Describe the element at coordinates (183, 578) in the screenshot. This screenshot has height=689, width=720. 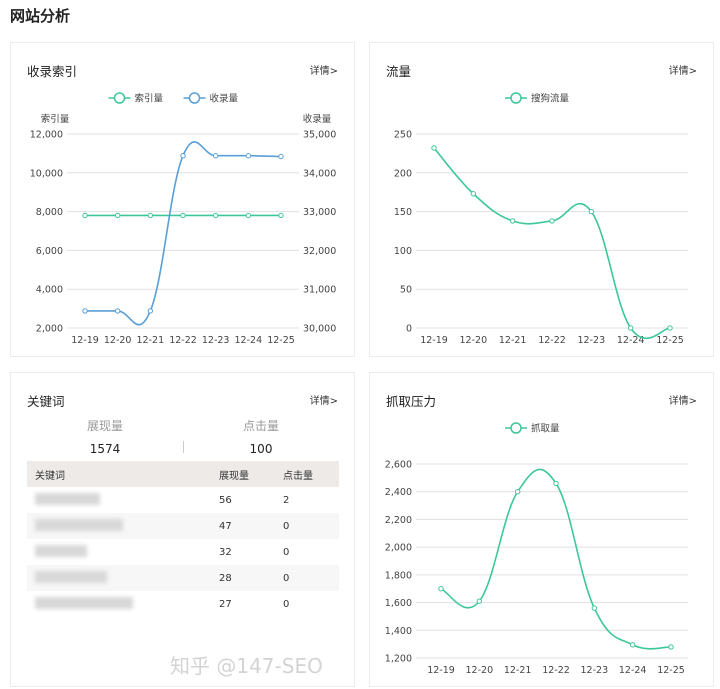
I see `table-row: 28 0` at that location.